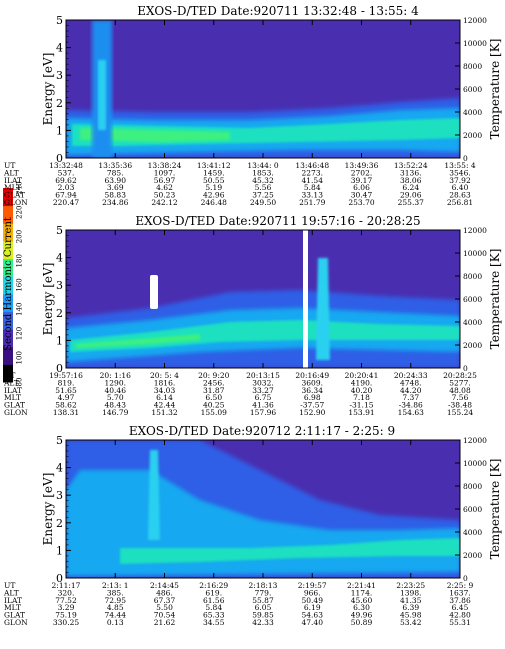 The image size is (505, 649). I want to click on orbit-cell: 152.90, so click(312, 412).